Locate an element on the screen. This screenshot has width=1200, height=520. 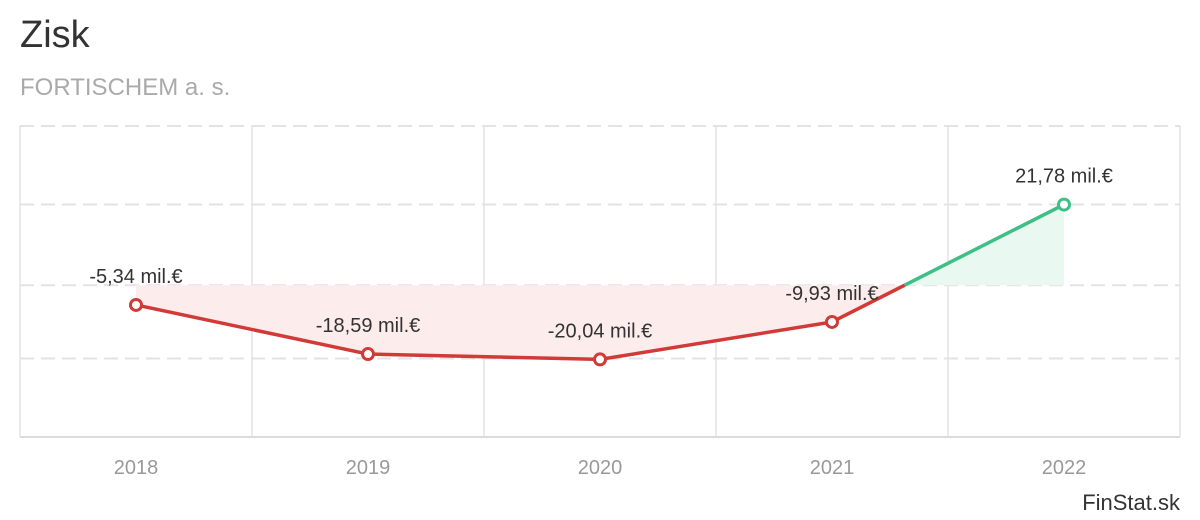
series-line-positive is located at coordinates (984, 245).